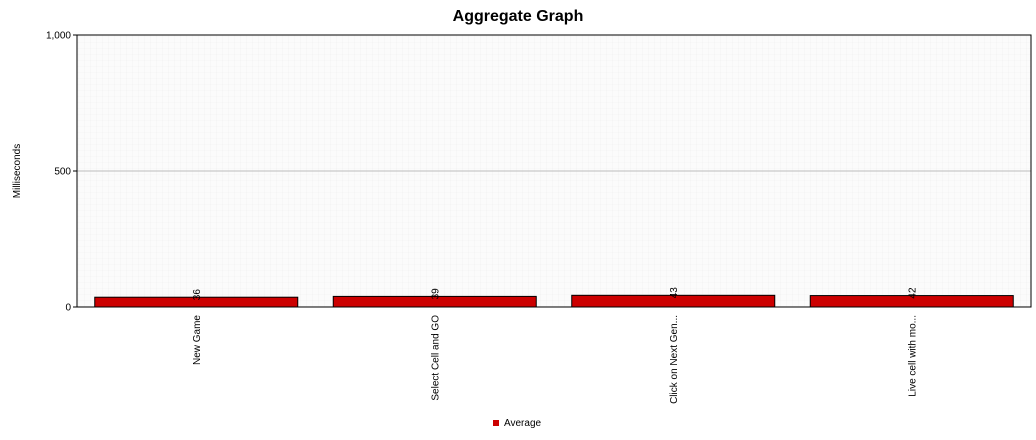 This screenshot has height=440, width=1036. I want to click on bar-value-label: 36, so click(197, 295).